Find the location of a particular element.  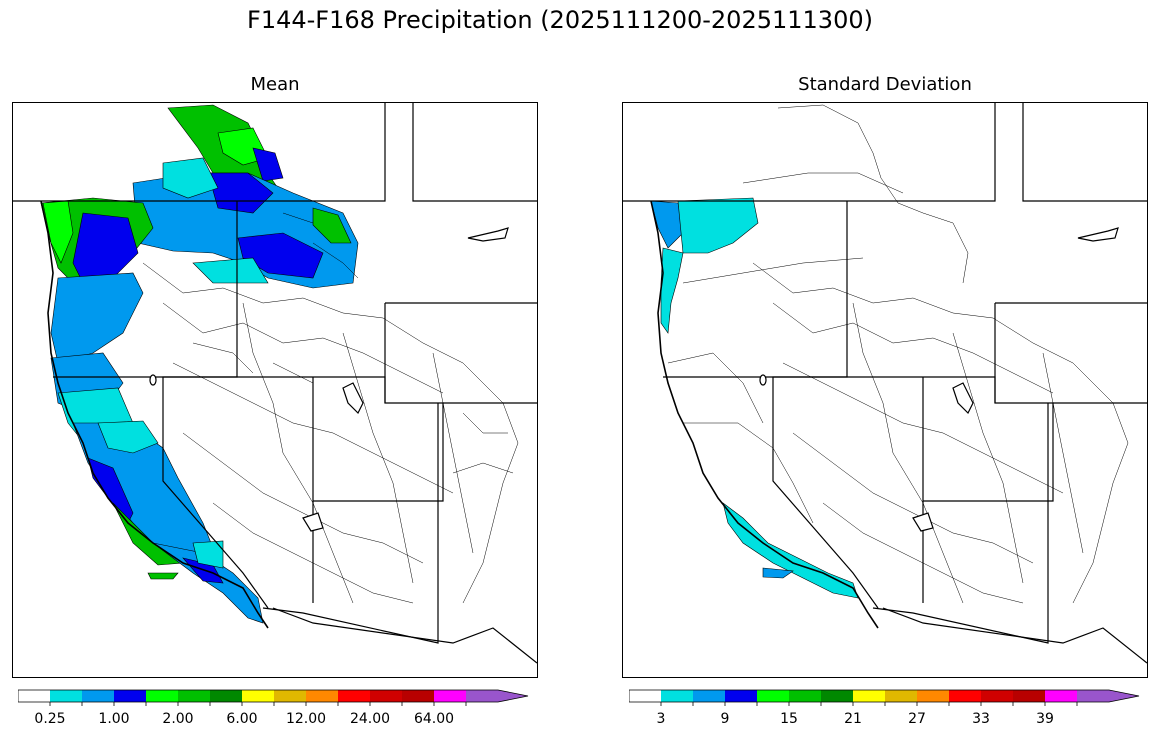

fill-lightblue-or is located at coordinates (97, 318).